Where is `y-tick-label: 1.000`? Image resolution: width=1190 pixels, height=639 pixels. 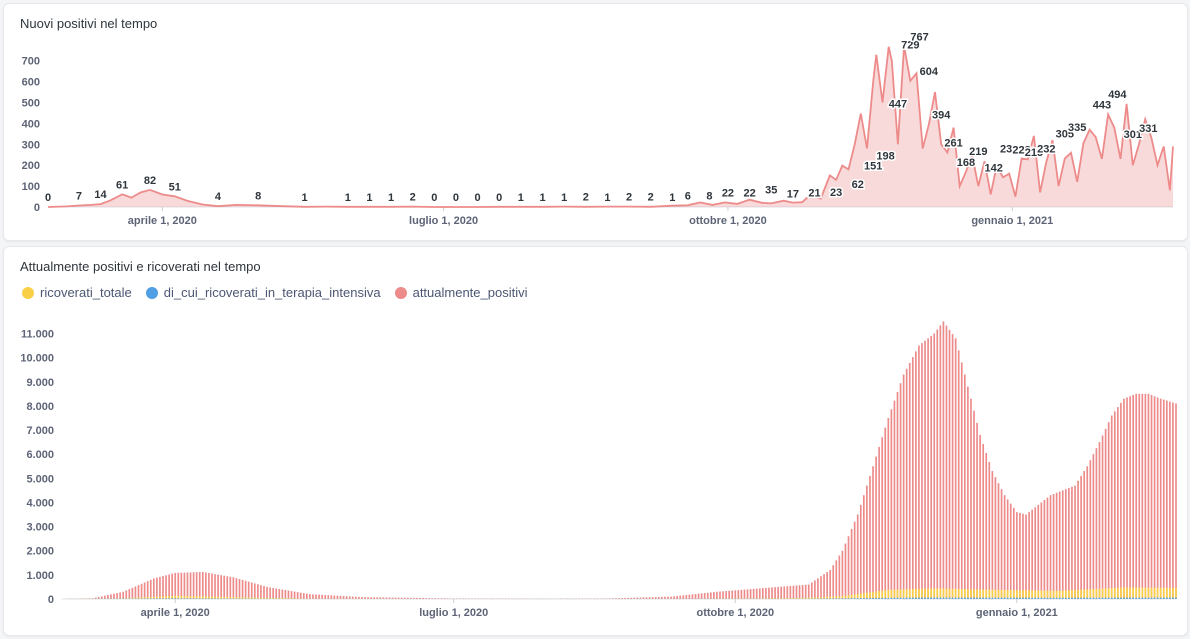 y-tick-label: 1.000 is located at coordinates (40, 576).